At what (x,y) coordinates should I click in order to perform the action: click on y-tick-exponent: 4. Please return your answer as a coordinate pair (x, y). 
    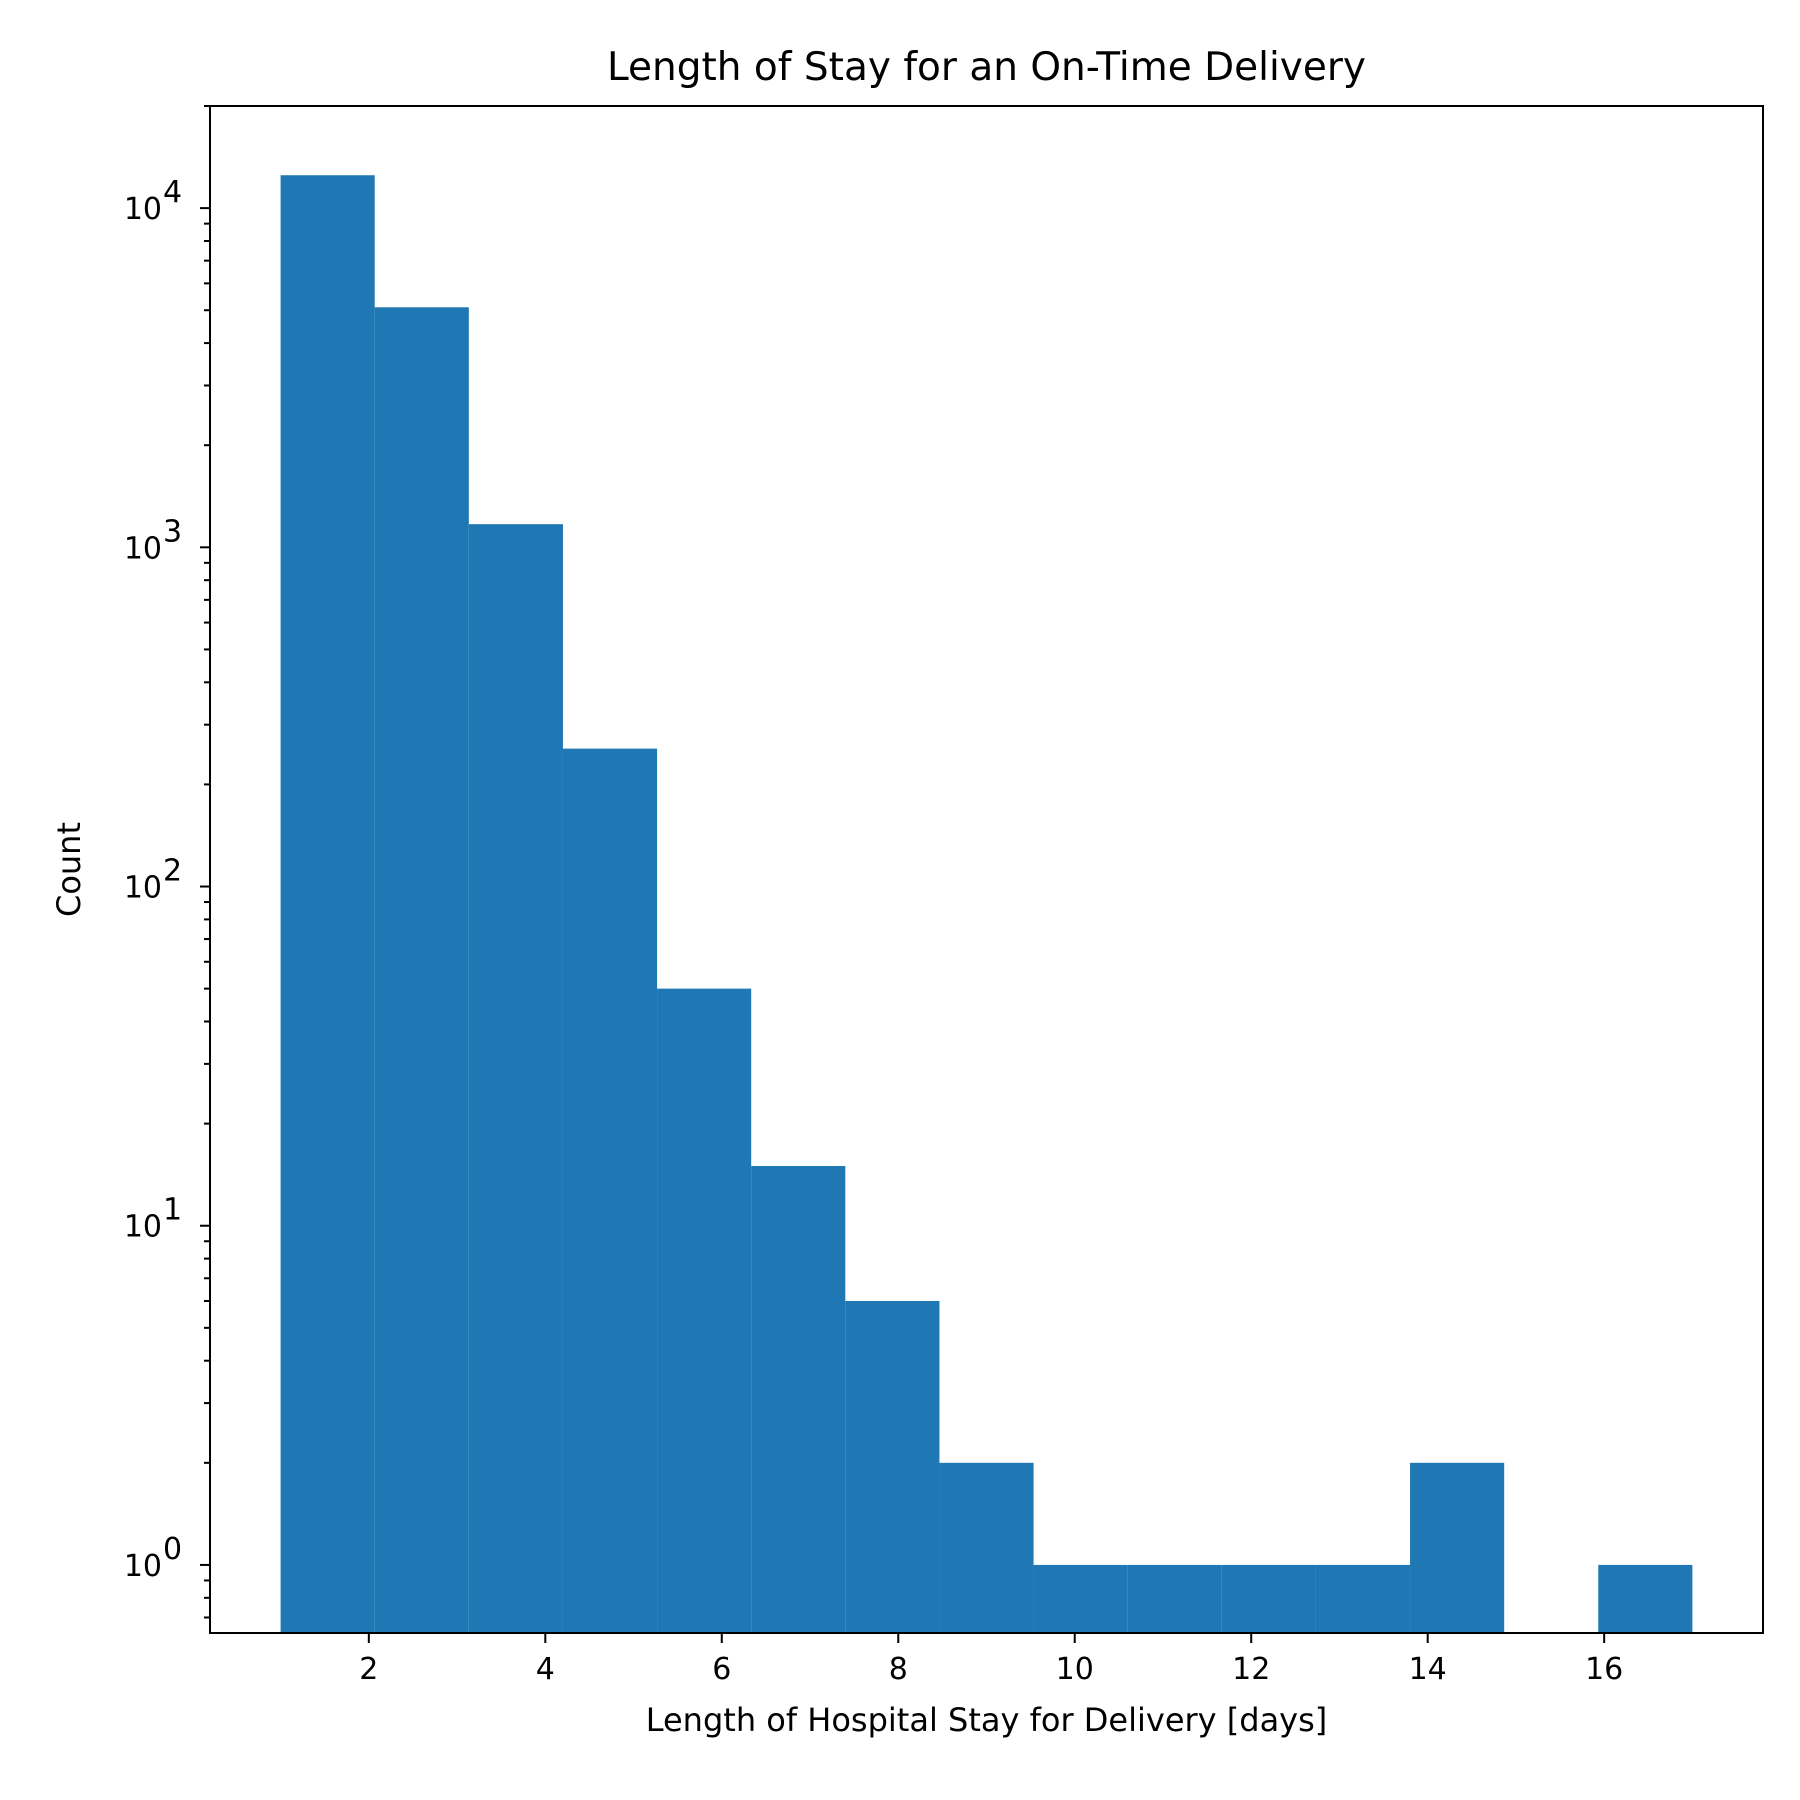
    Looking at the image, I should click on (172, 192).